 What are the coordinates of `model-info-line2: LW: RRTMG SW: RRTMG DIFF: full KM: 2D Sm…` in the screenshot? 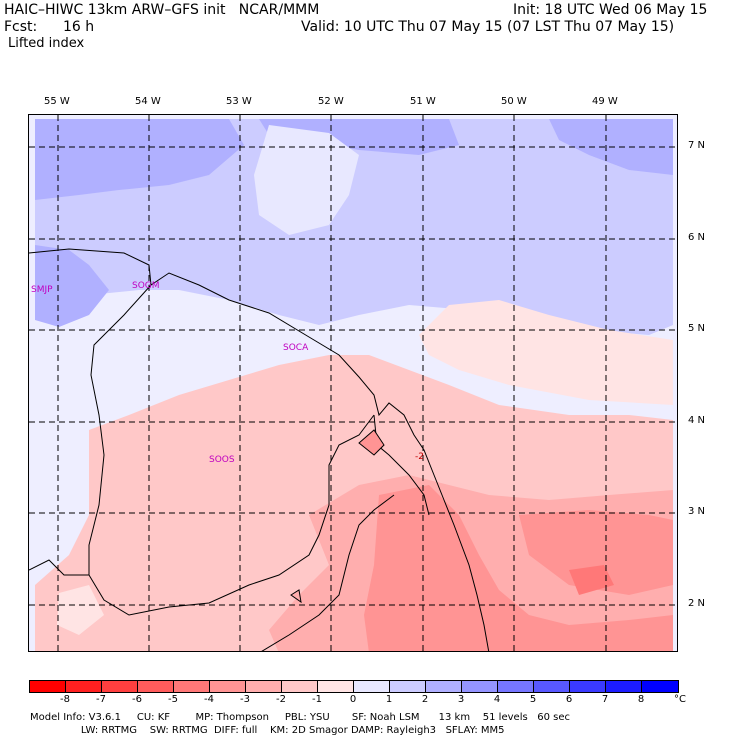 It's located at (267, 730).